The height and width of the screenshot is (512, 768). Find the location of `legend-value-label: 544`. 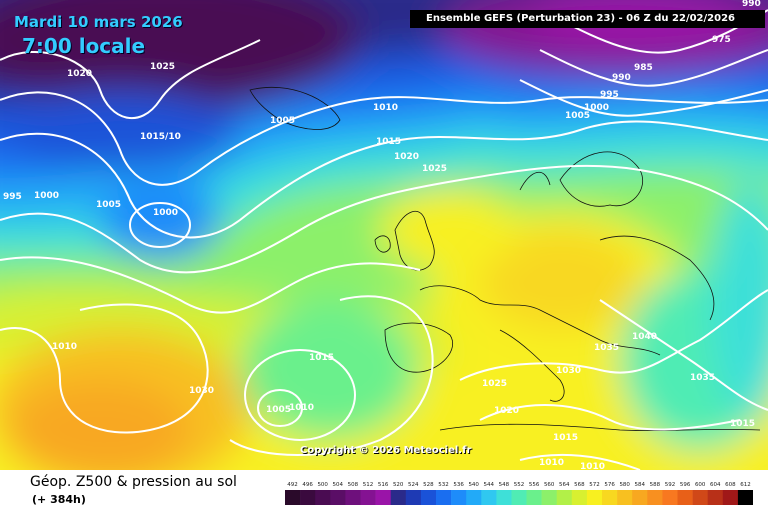

legend-value-label: 544 is located at coordinates (489, 485).